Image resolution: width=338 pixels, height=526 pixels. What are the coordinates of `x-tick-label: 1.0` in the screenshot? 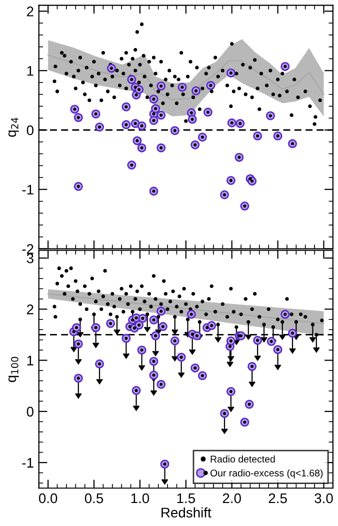 It's located at (140, 498).